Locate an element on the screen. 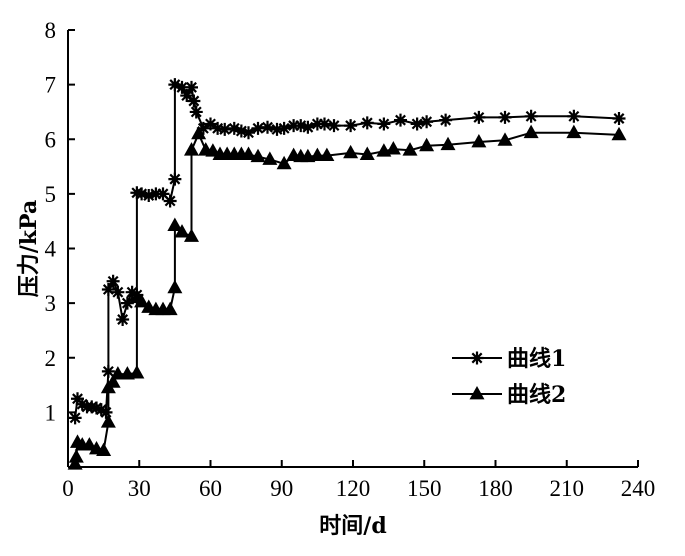  y-tick-label: 2 is located at coordinates (51, 358).